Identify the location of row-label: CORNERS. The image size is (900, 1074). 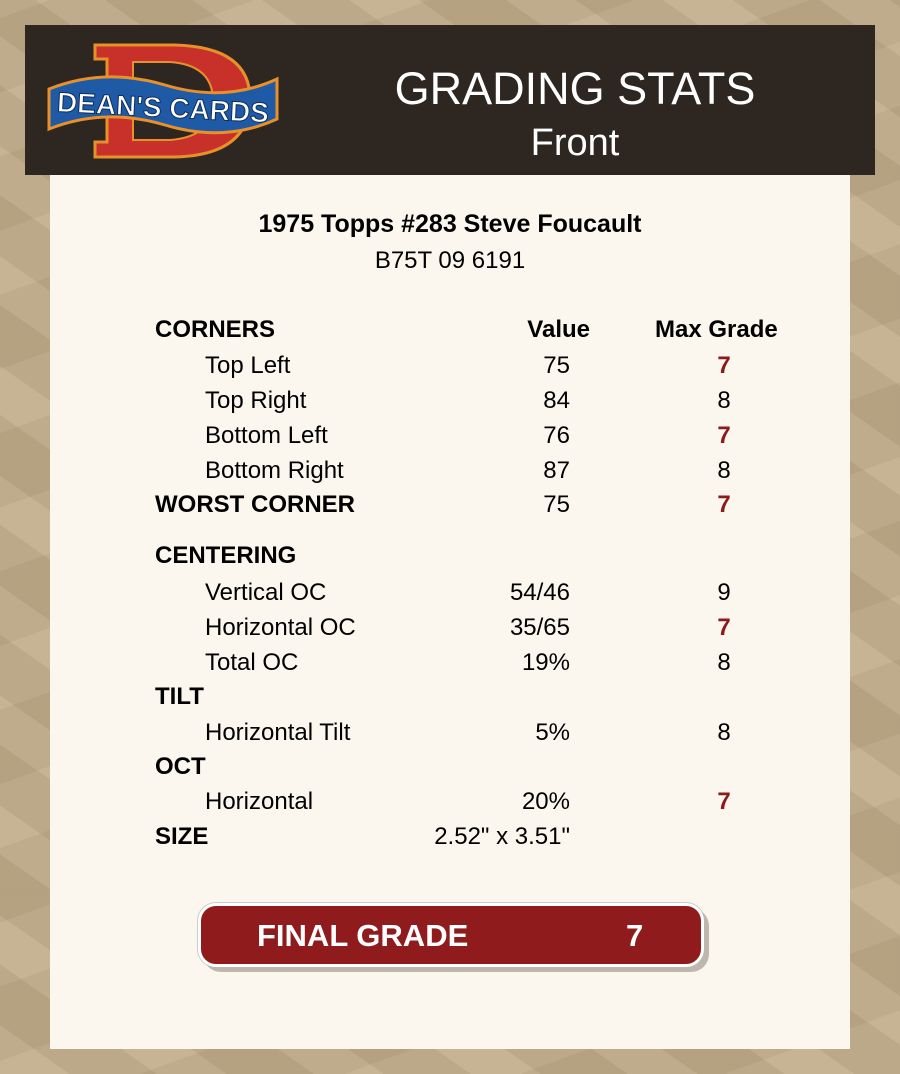
(215, 329).